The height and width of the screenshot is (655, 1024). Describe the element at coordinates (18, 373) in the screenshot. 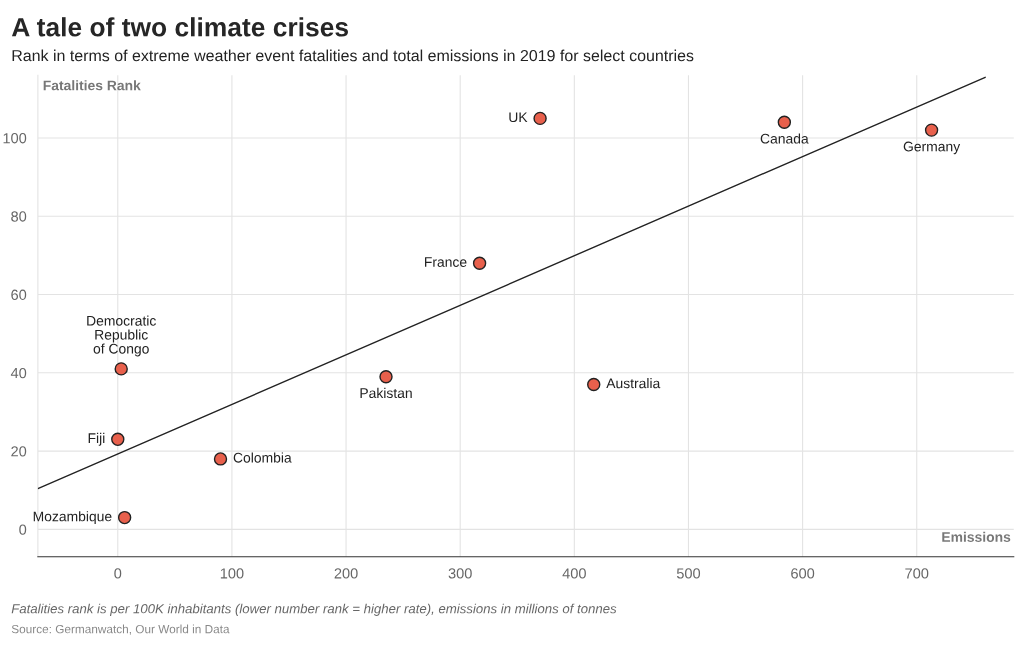

I see `y-tick-label: 40` at that location.